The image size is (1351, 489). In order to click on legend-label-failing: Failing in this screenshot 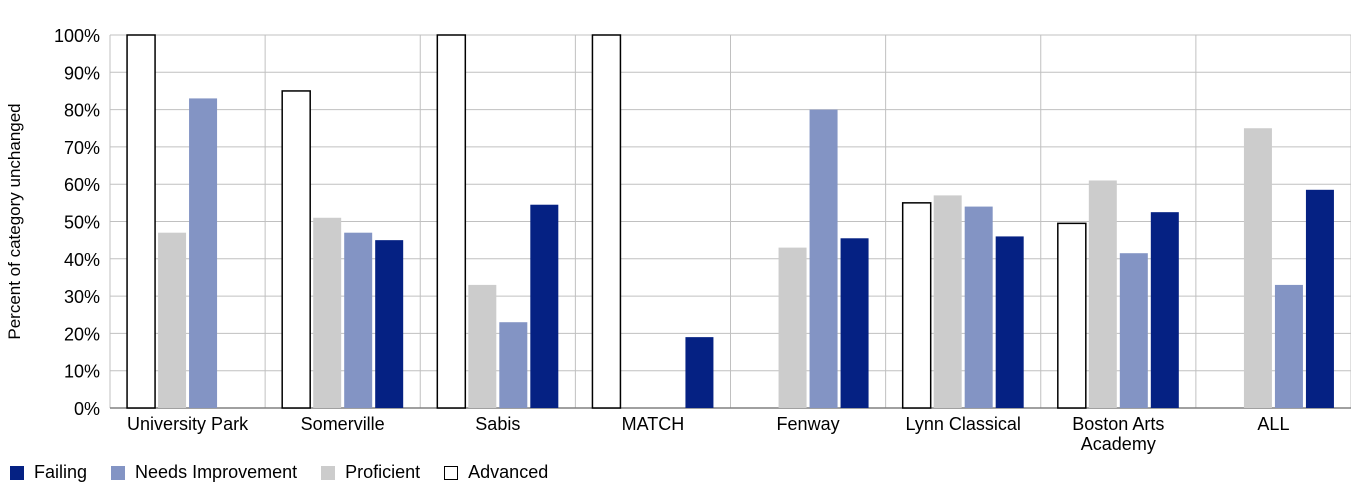, I will do `click(61, 472)`.